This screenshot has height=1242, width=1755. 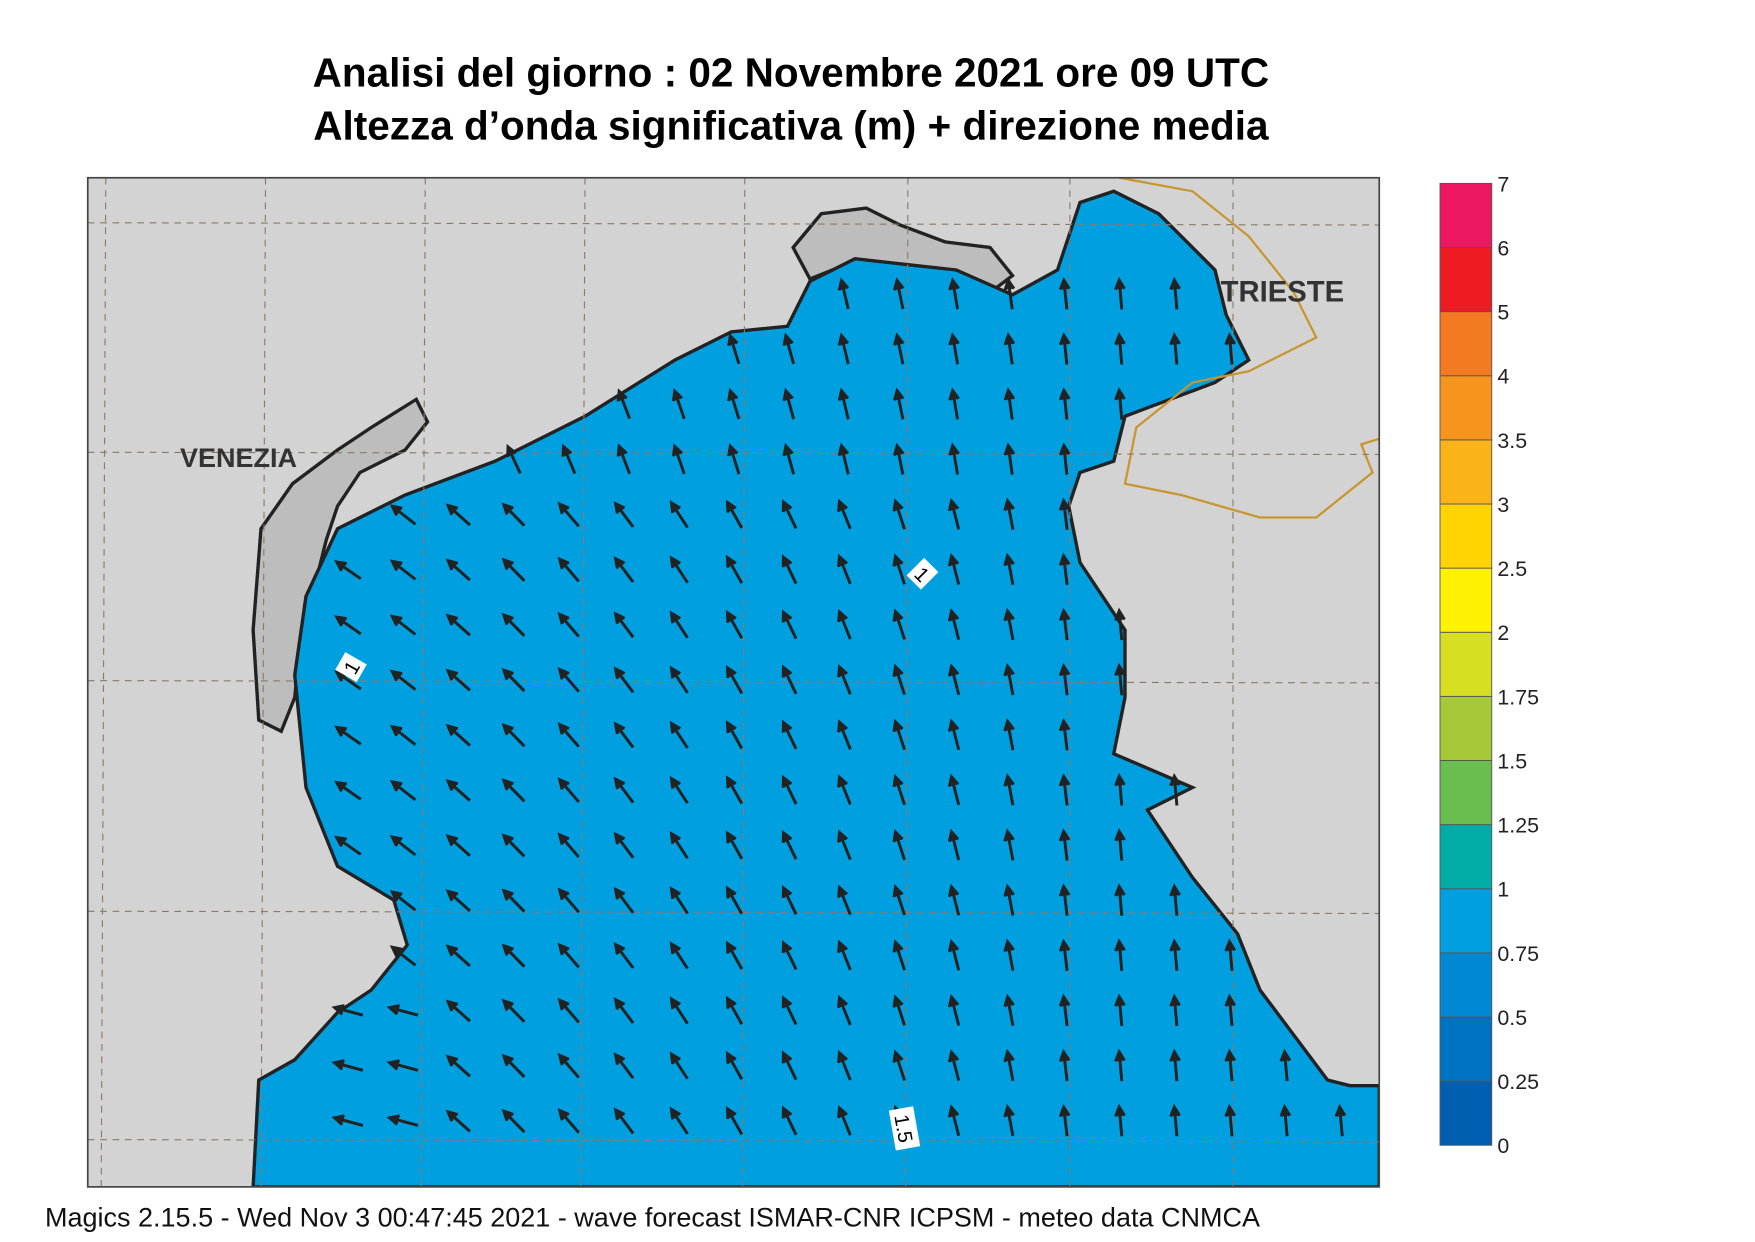 I want to click on colorbar-label: 6, so click(x=1503, y=248).